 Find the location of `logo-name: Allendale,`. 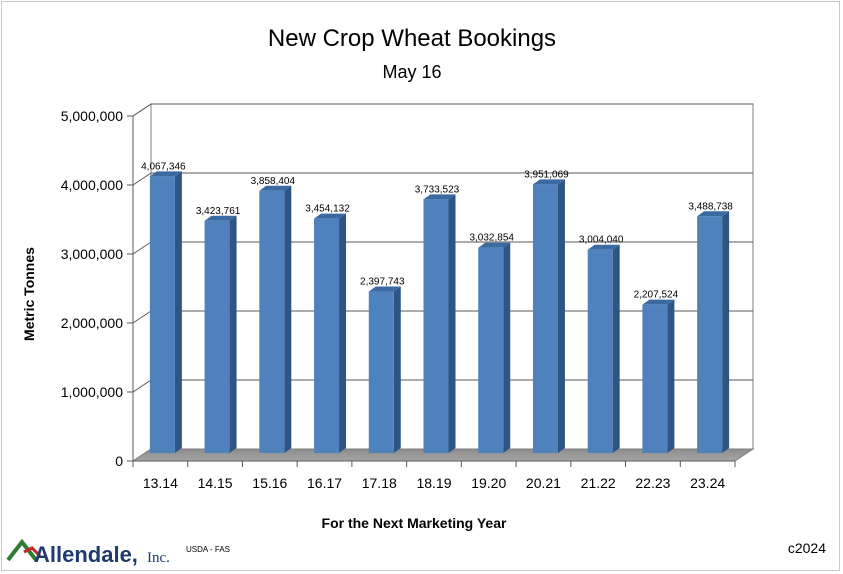

logo-name: Allendale, is located at coordinates (86, 554).